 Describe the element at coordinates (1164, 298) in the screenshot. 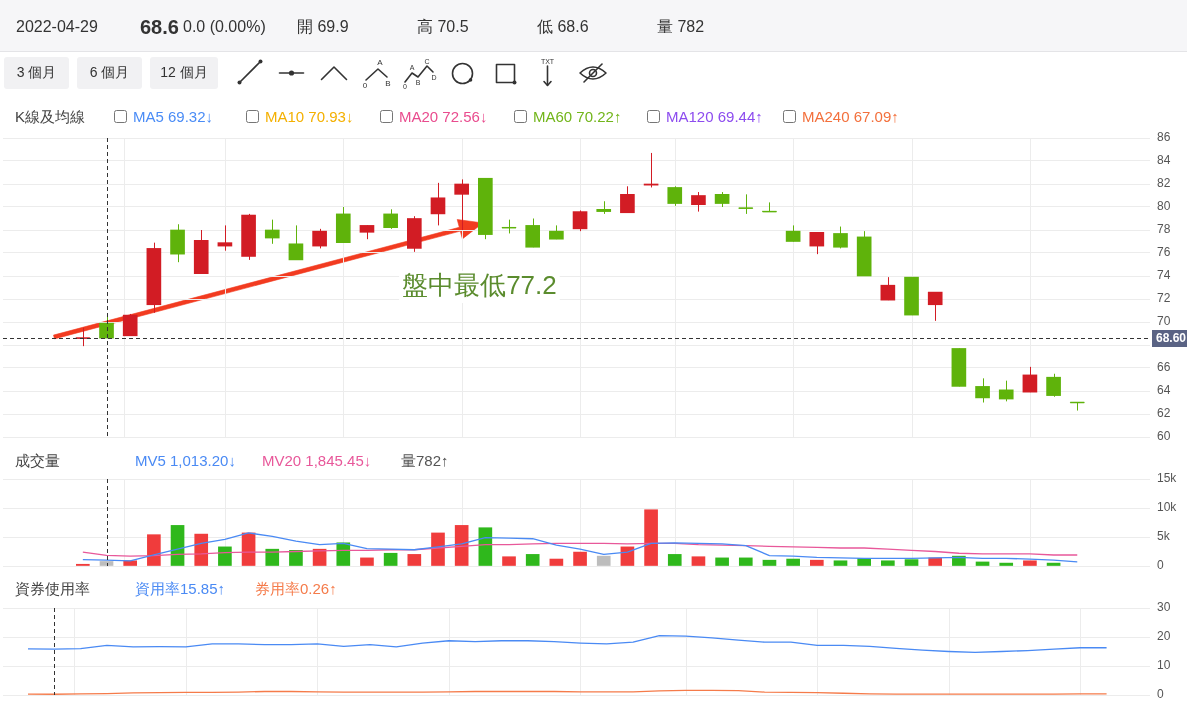

I see `y-tick-label: 72` at that location.